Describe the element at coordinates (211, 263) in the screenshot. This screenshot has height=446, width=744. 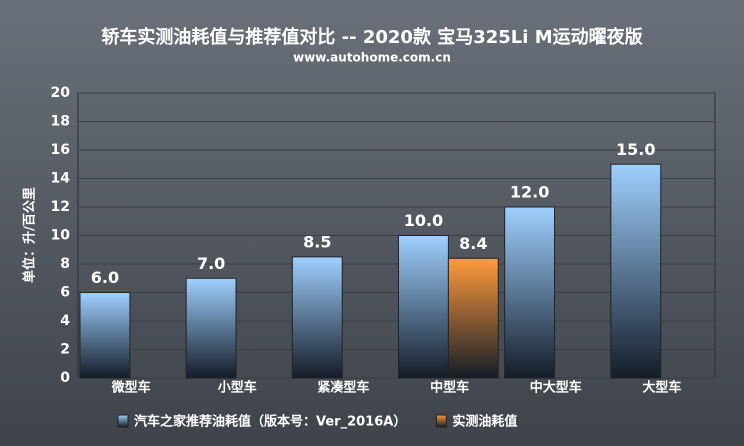
I see `value-label: 7.0` at that location.